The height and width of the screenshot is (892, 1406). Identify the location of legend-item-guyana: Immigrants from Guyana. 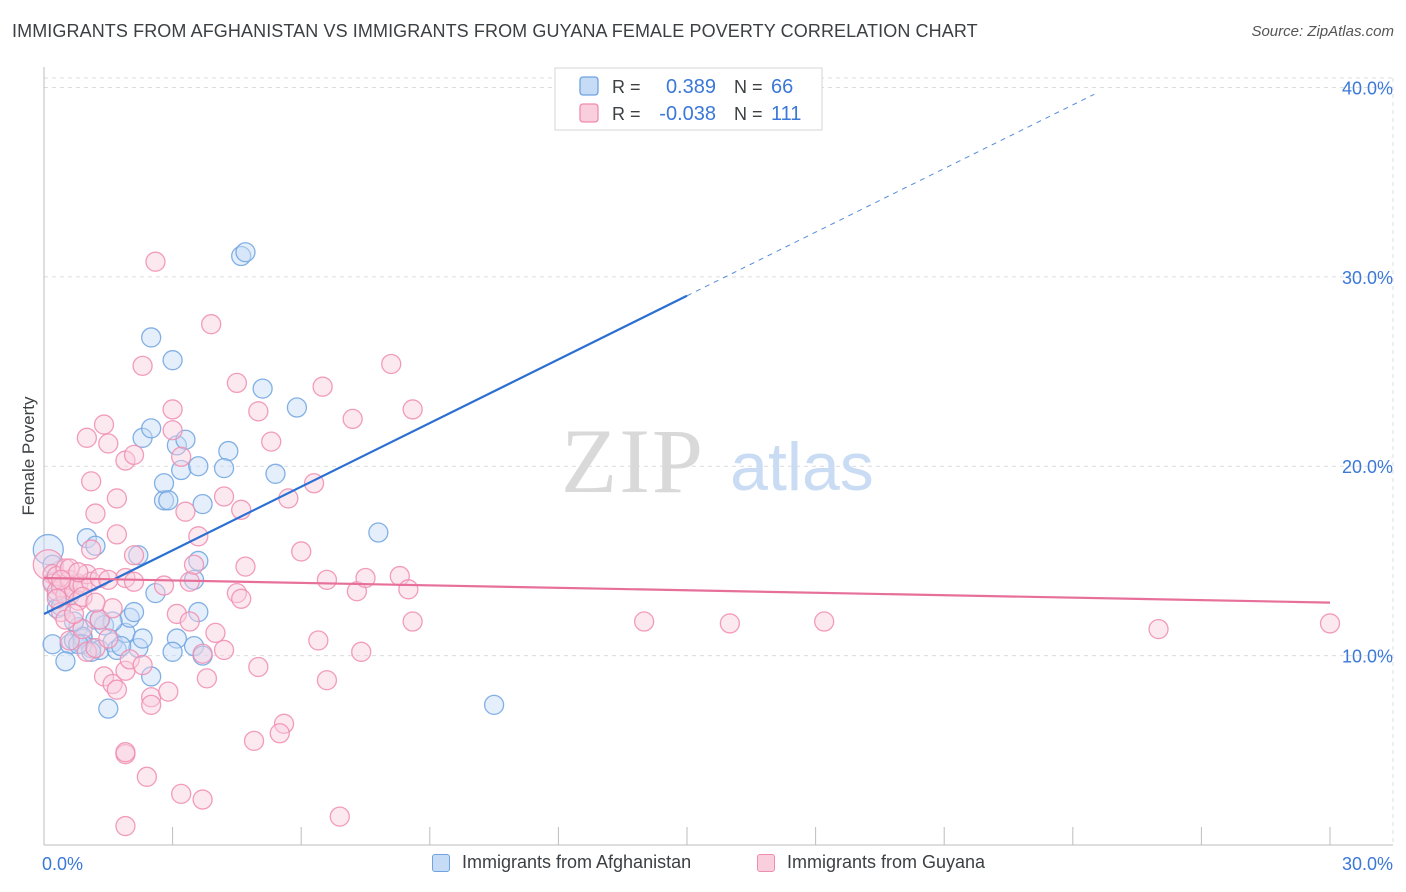
(871, 862).